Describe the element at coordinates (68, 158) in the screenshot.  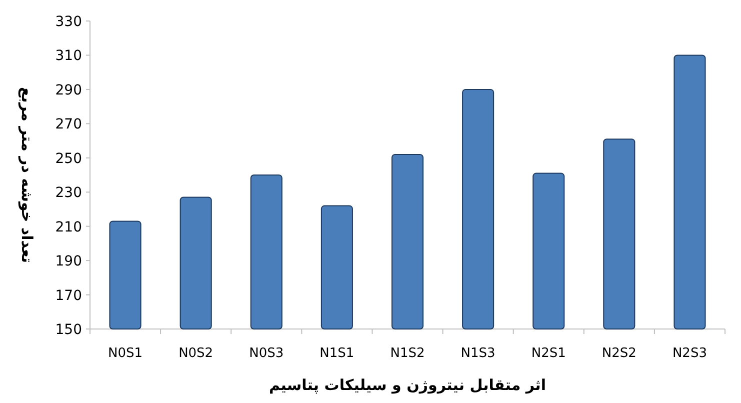
I see `y-tick-label: 250` at that location.